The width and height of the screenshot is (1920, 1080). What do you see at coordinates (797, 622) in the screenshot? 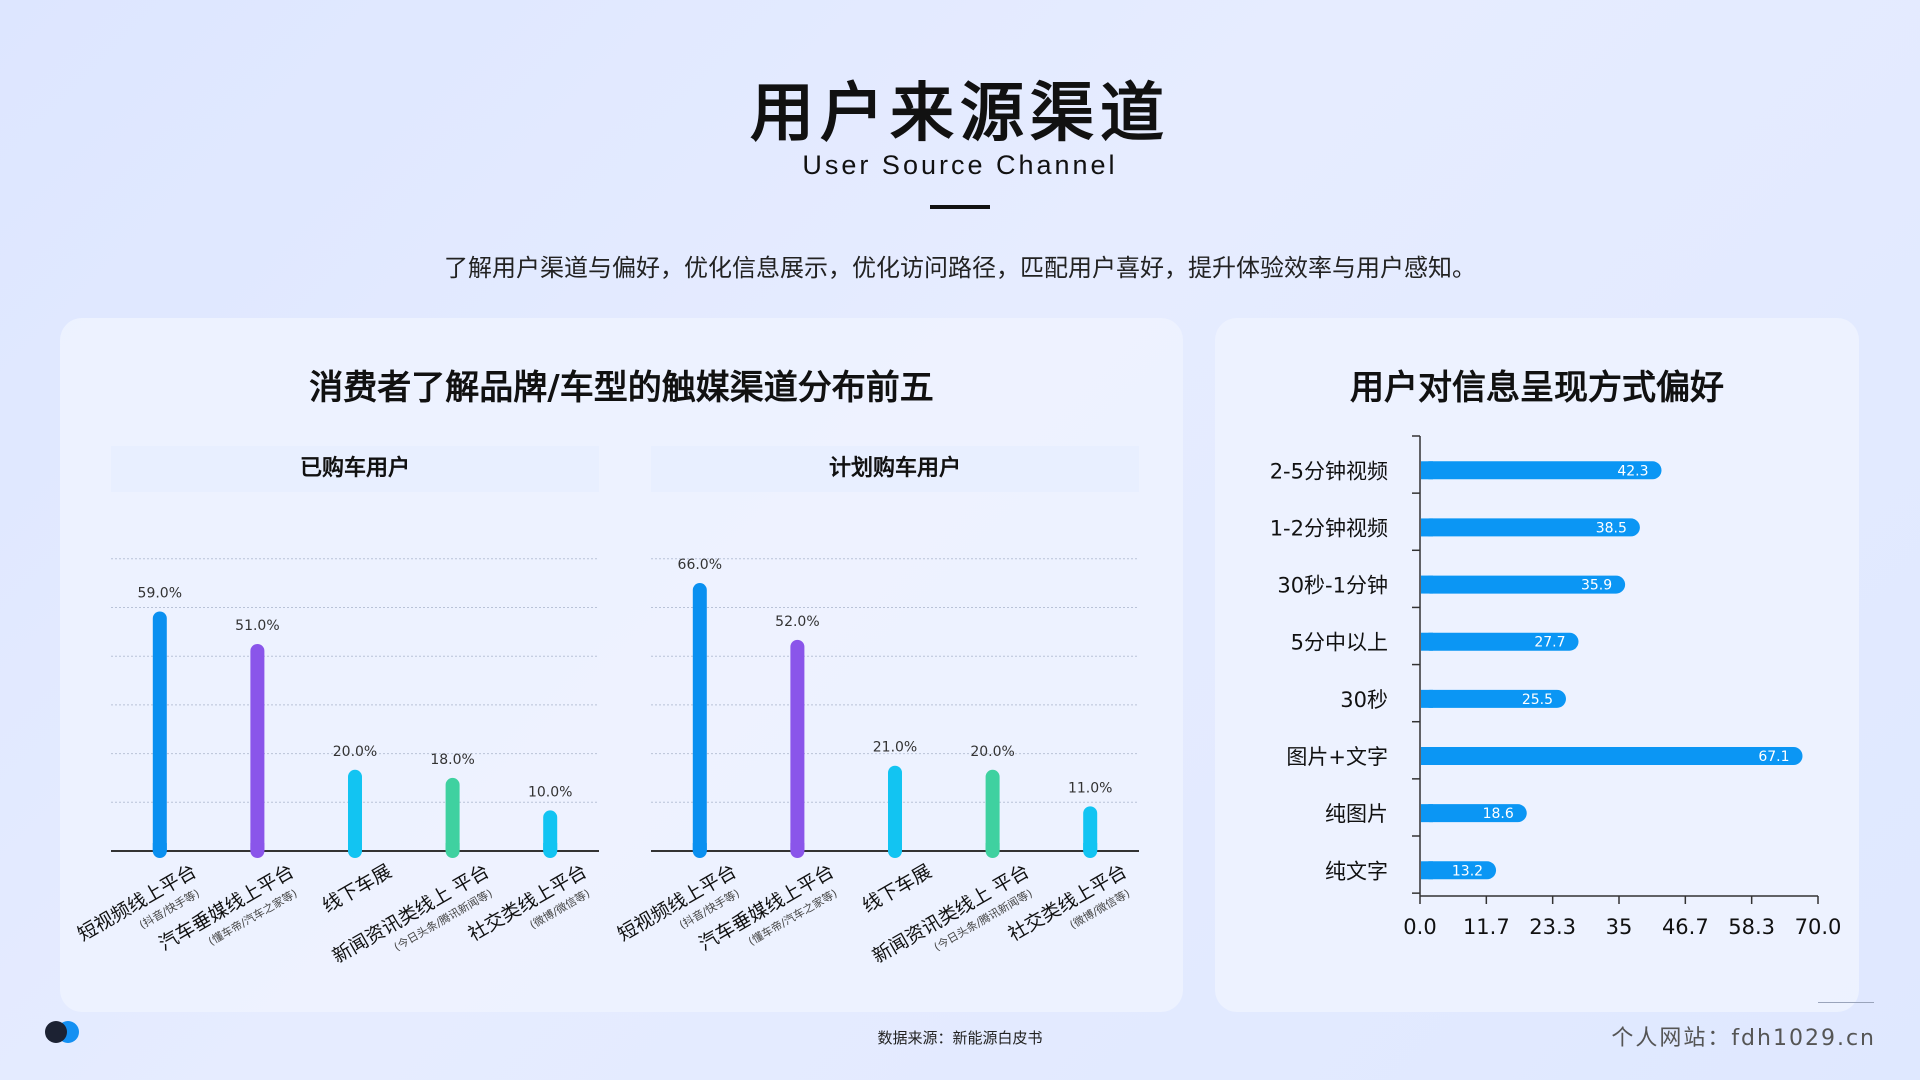
I see `data-label: 52.0%` at bounding box center [797, 622].